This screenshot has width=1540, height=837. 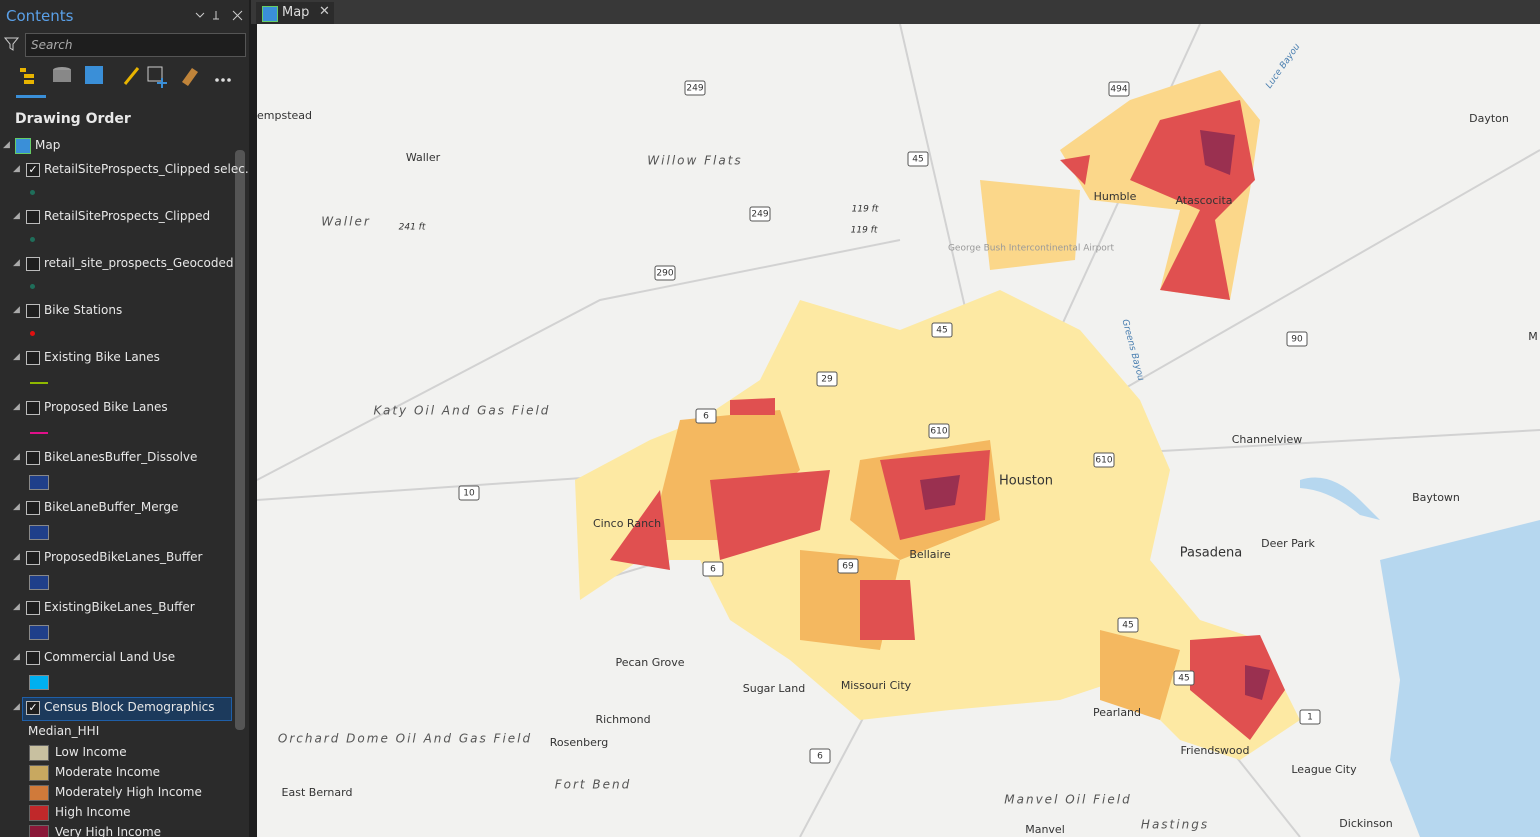 I want to click on route-number: 610, so click(x=938, y=432).